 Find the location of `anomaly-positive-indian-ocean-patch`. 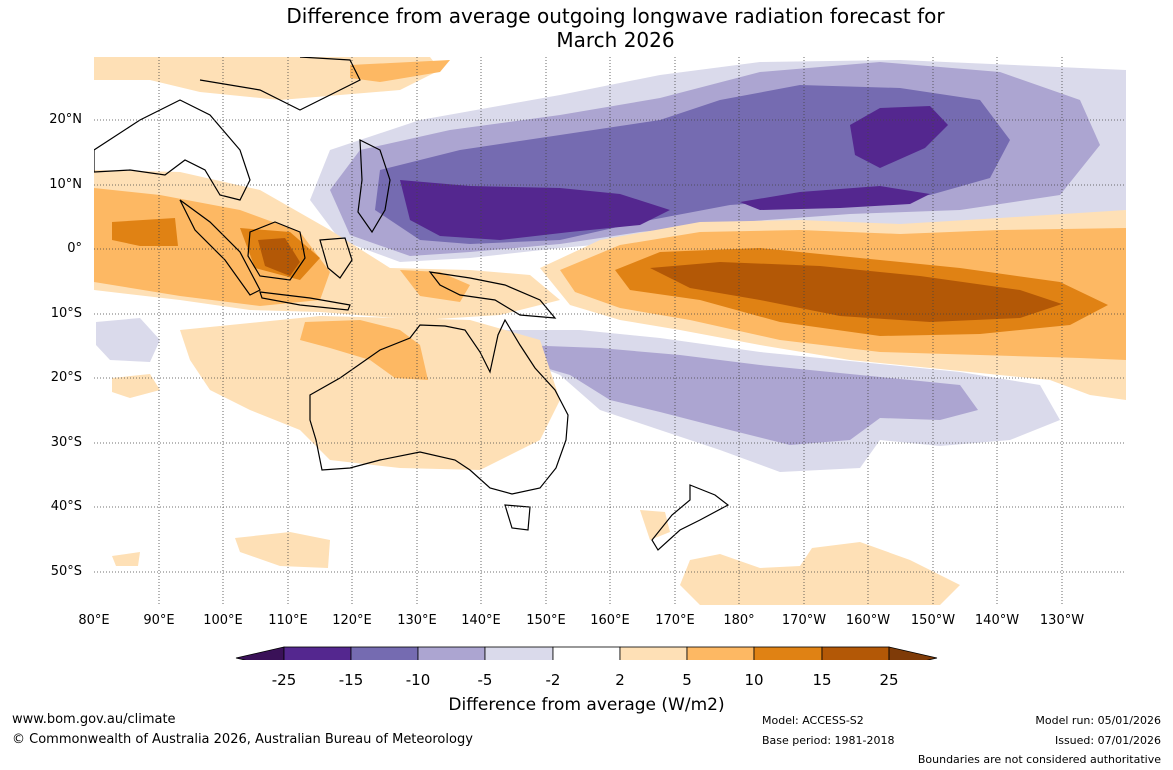

anomaly-positive-indian-ocean-patch is located at coordinates (136, 386).